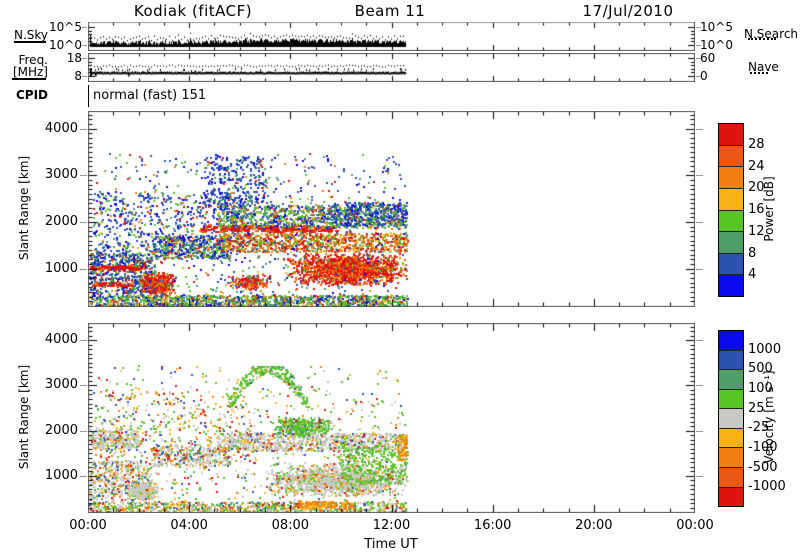 This screenshot has width=800, height=554. I want to click on x-tick-label: 16:00, so click(492, 525).